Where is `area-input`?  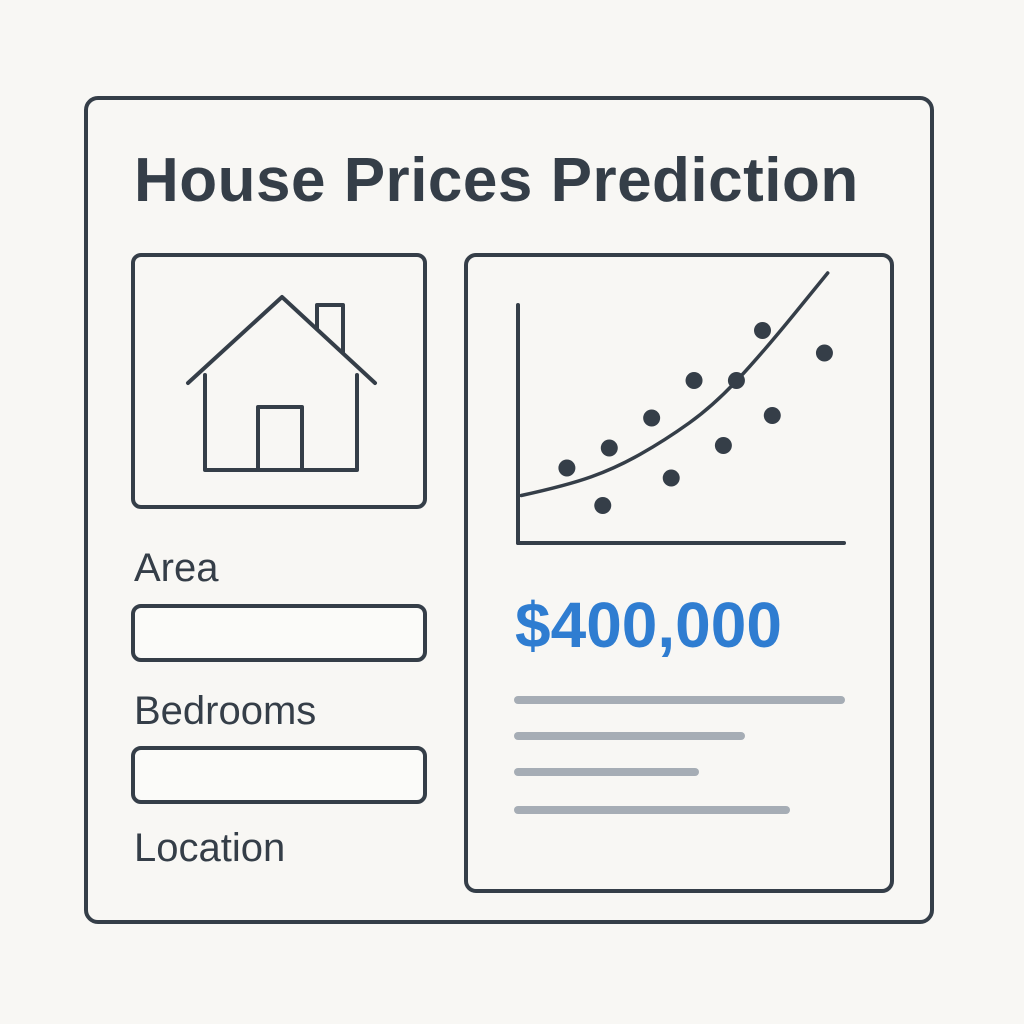 area-input is located at coordinates (279, 633).